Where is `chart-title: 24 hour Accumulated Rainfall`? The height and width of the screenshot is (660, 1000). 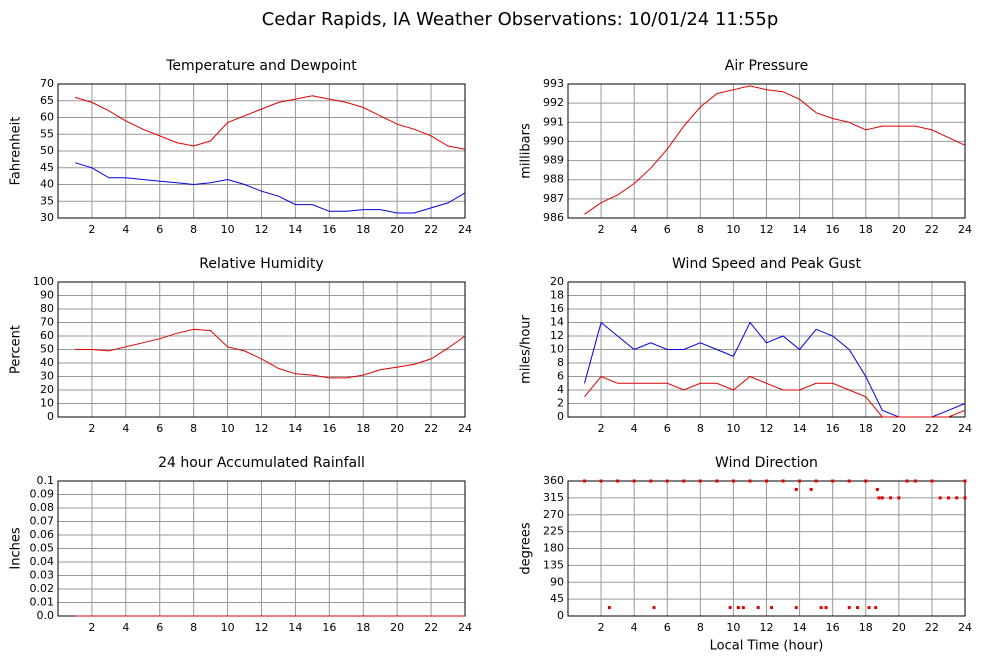 chart-title: 24 hour Accumulated Rainfall is located at coordinates (261, 463).